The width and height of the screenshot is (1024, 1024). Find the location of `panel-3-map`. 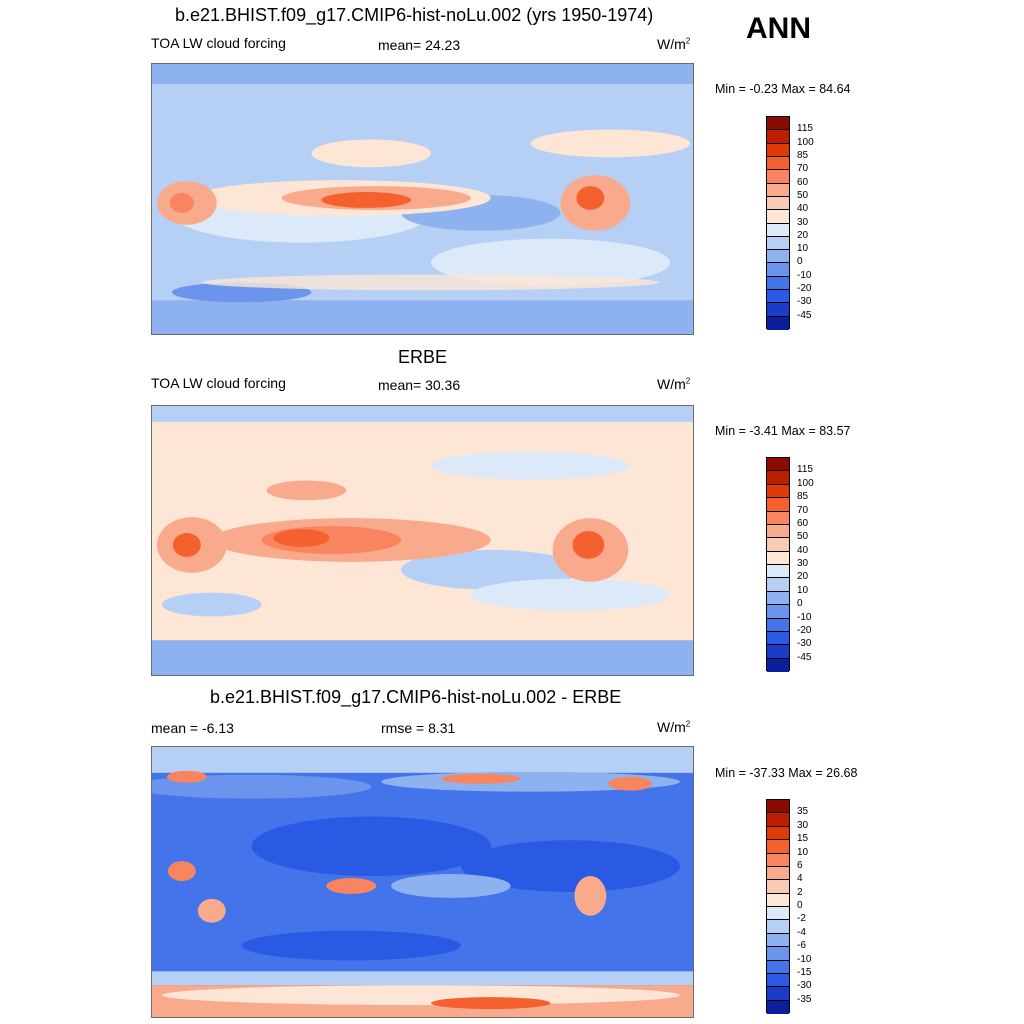

panel-3-map is located at coordinates (422, 882).